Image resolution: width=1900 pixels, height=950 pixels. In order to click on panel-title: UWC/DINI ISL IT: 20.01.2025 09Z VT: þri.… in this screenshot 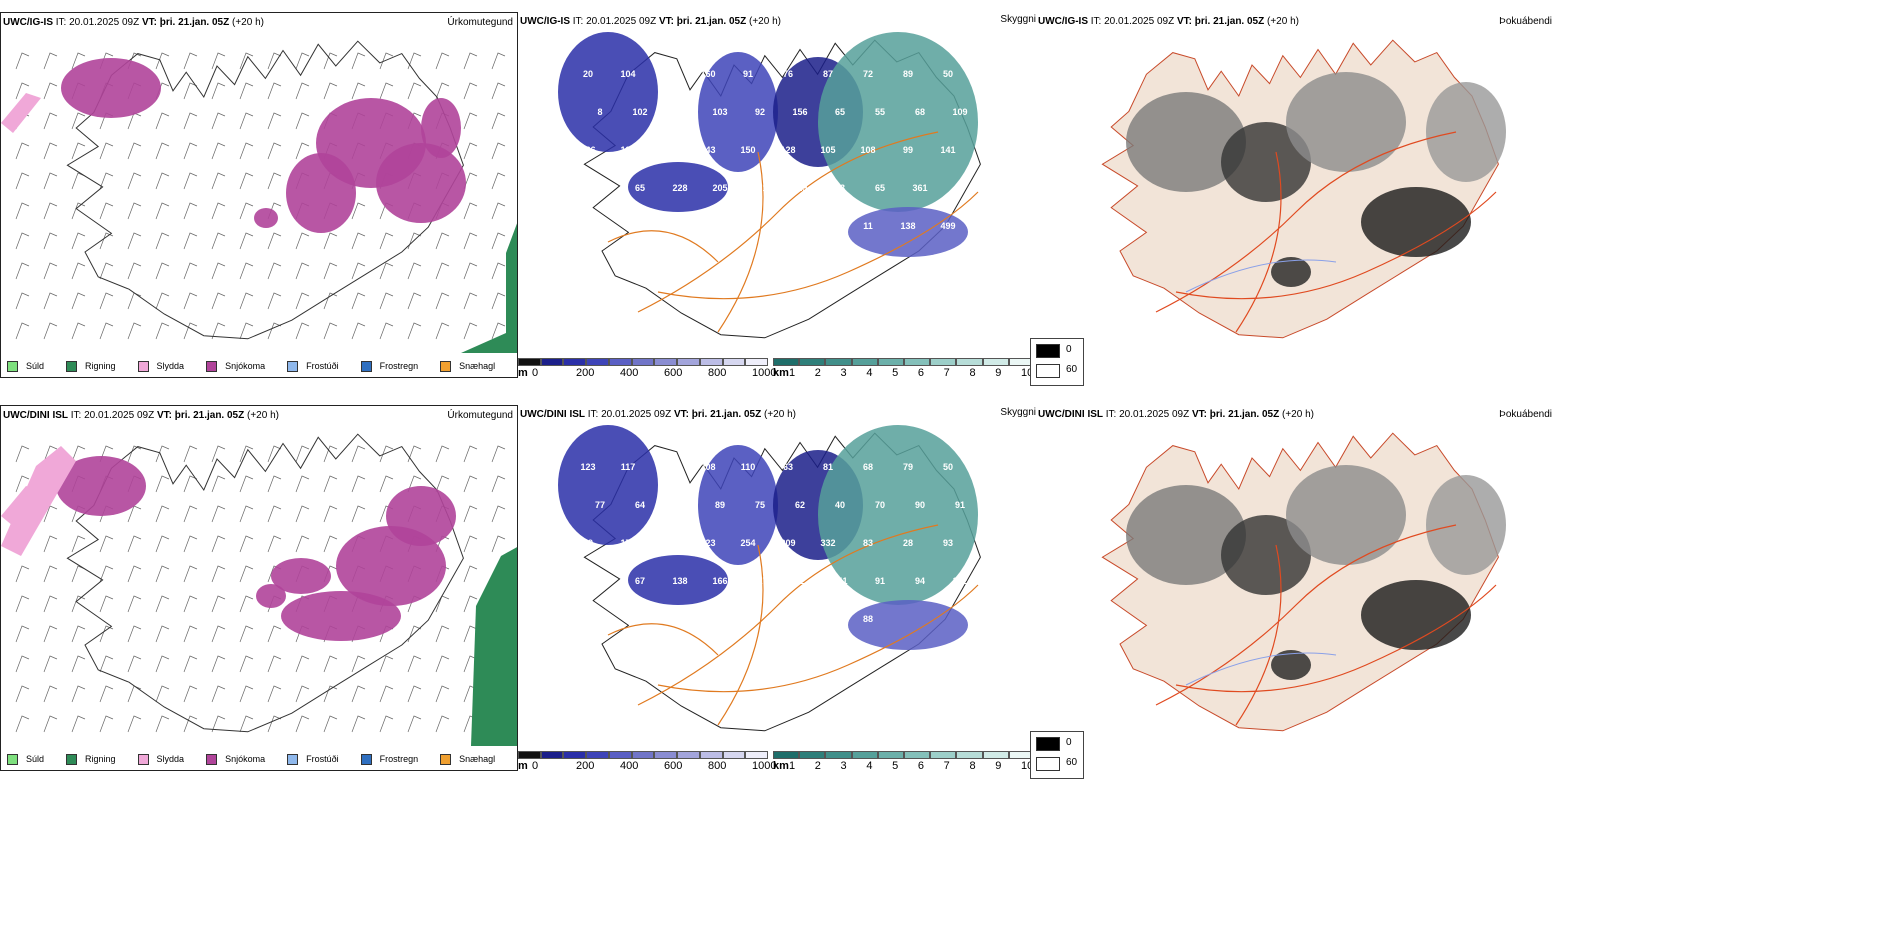, I will do `click(1176, 414)`.